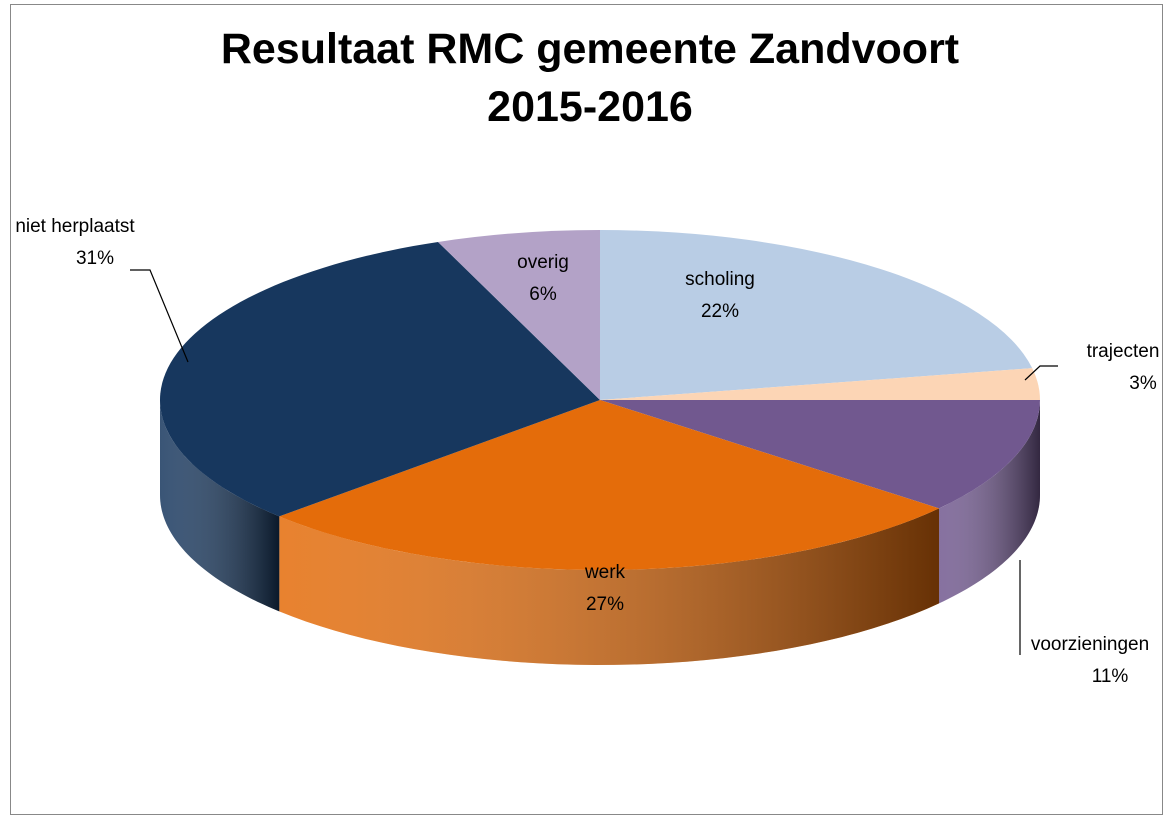 This screenshot has height=819, width=1175. I want to click on slice-name: overig, so click(543, 262).